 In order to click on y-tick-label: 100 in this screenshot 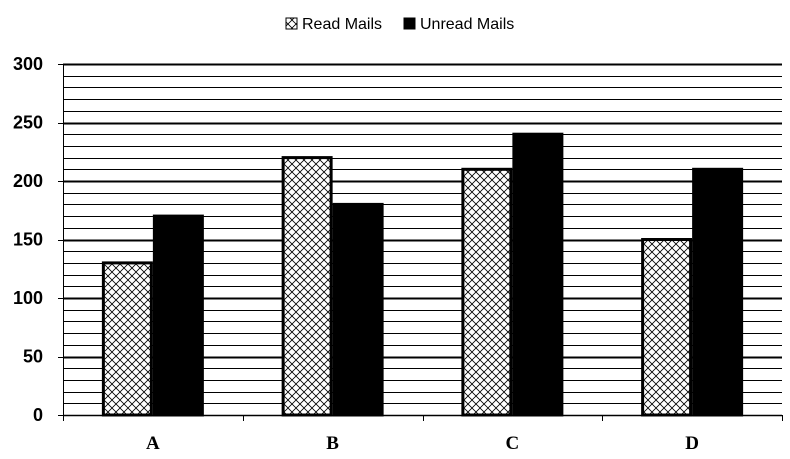, I will do `click(28, 298)`.